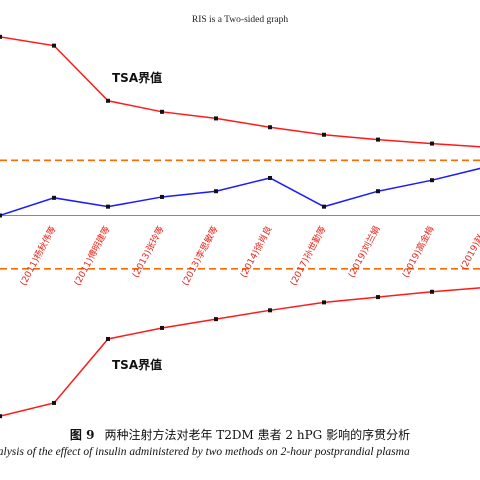  Describe the element at coordinates (417, 252) in the screenshot. I see `x-tick-label-8: (2019)高金梅` at that location.